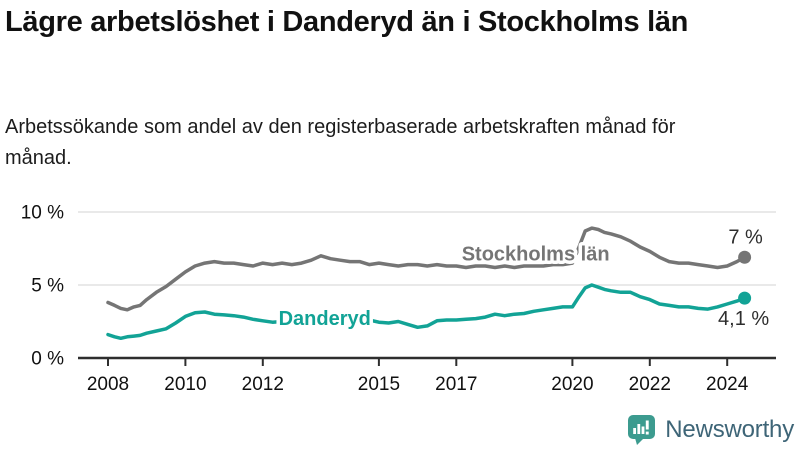  I want to click on newsworthy-logo-icon, so click(642, 430).